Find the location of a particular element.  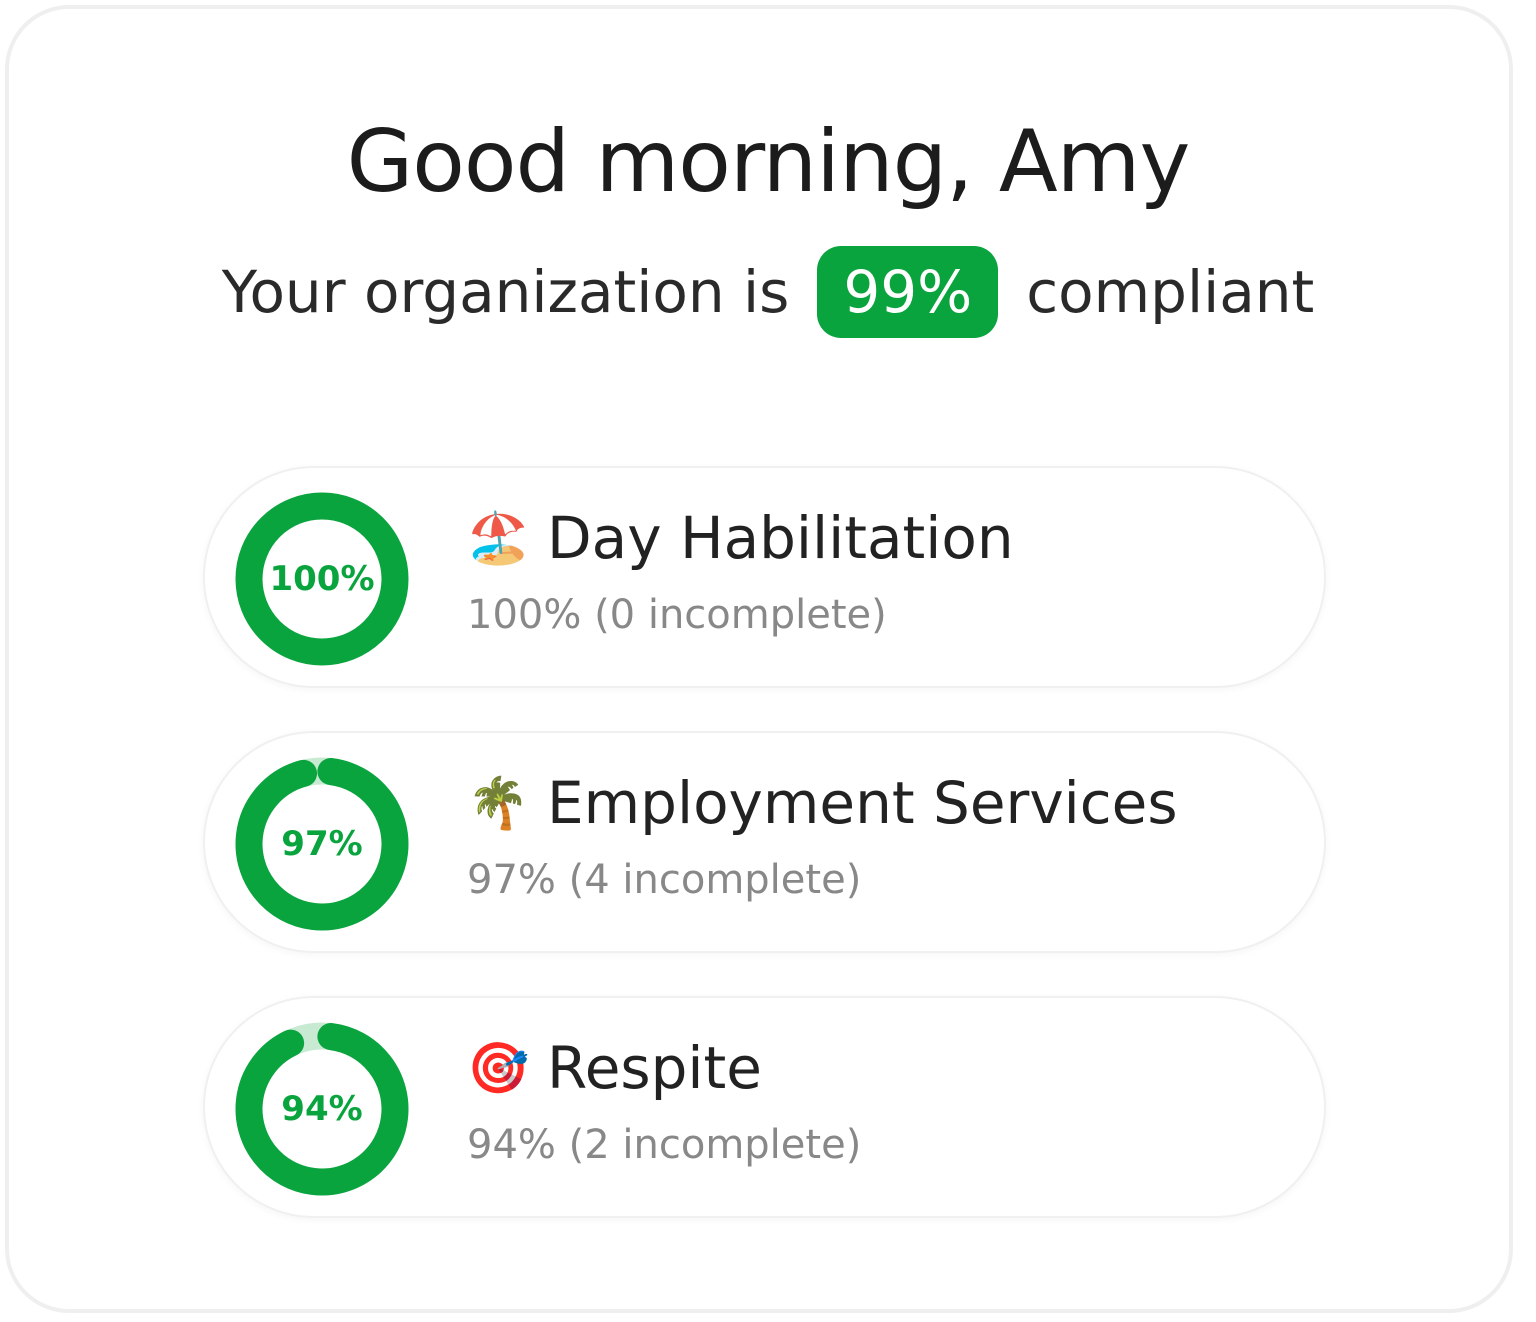

program-detail: 94% (2 incomplete) is located at coordinates (664, 1145).